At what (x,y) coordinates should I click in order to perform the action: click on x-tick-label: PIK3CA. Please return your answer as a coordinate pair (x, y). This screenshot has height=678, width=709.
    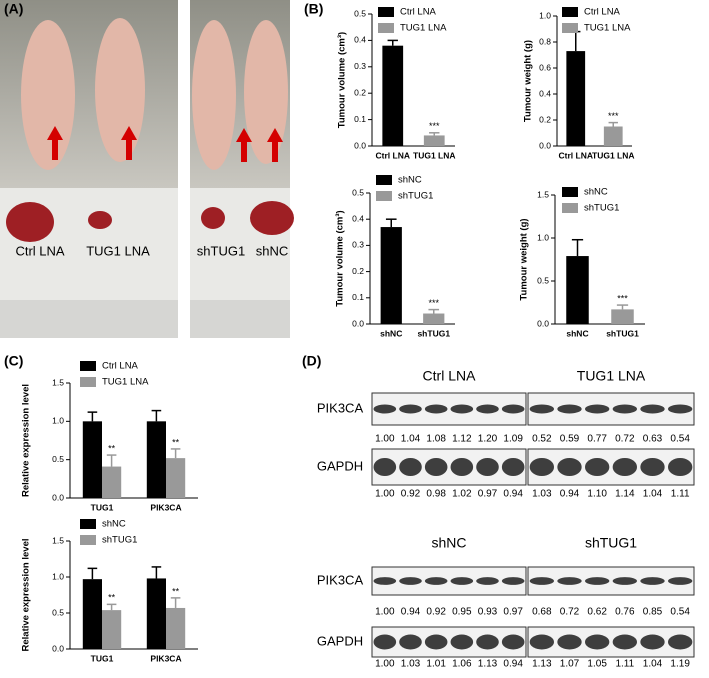
    Looking at the image, I should click on (165, 507).